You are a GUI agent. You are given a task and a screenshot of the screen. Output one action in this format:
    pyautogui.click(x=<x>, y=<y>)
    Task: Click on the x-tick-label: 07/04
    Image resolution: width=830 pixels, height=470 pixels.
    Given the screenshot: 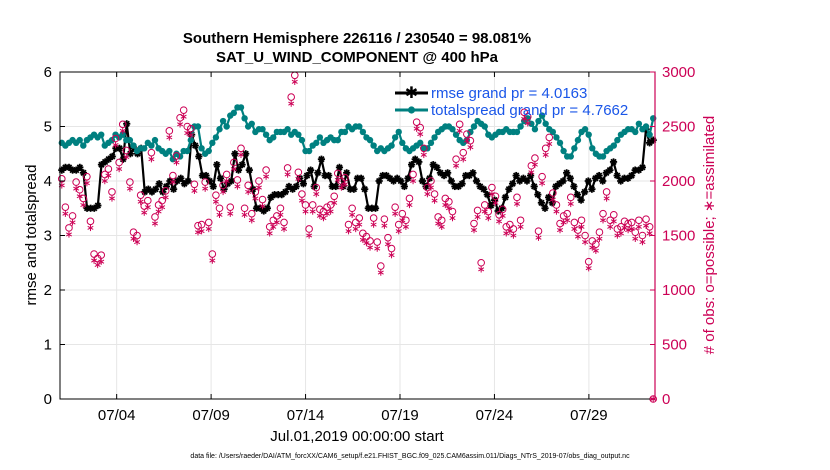 What is the action you would take?
    pyautogui.click(x=117, y=415)
    